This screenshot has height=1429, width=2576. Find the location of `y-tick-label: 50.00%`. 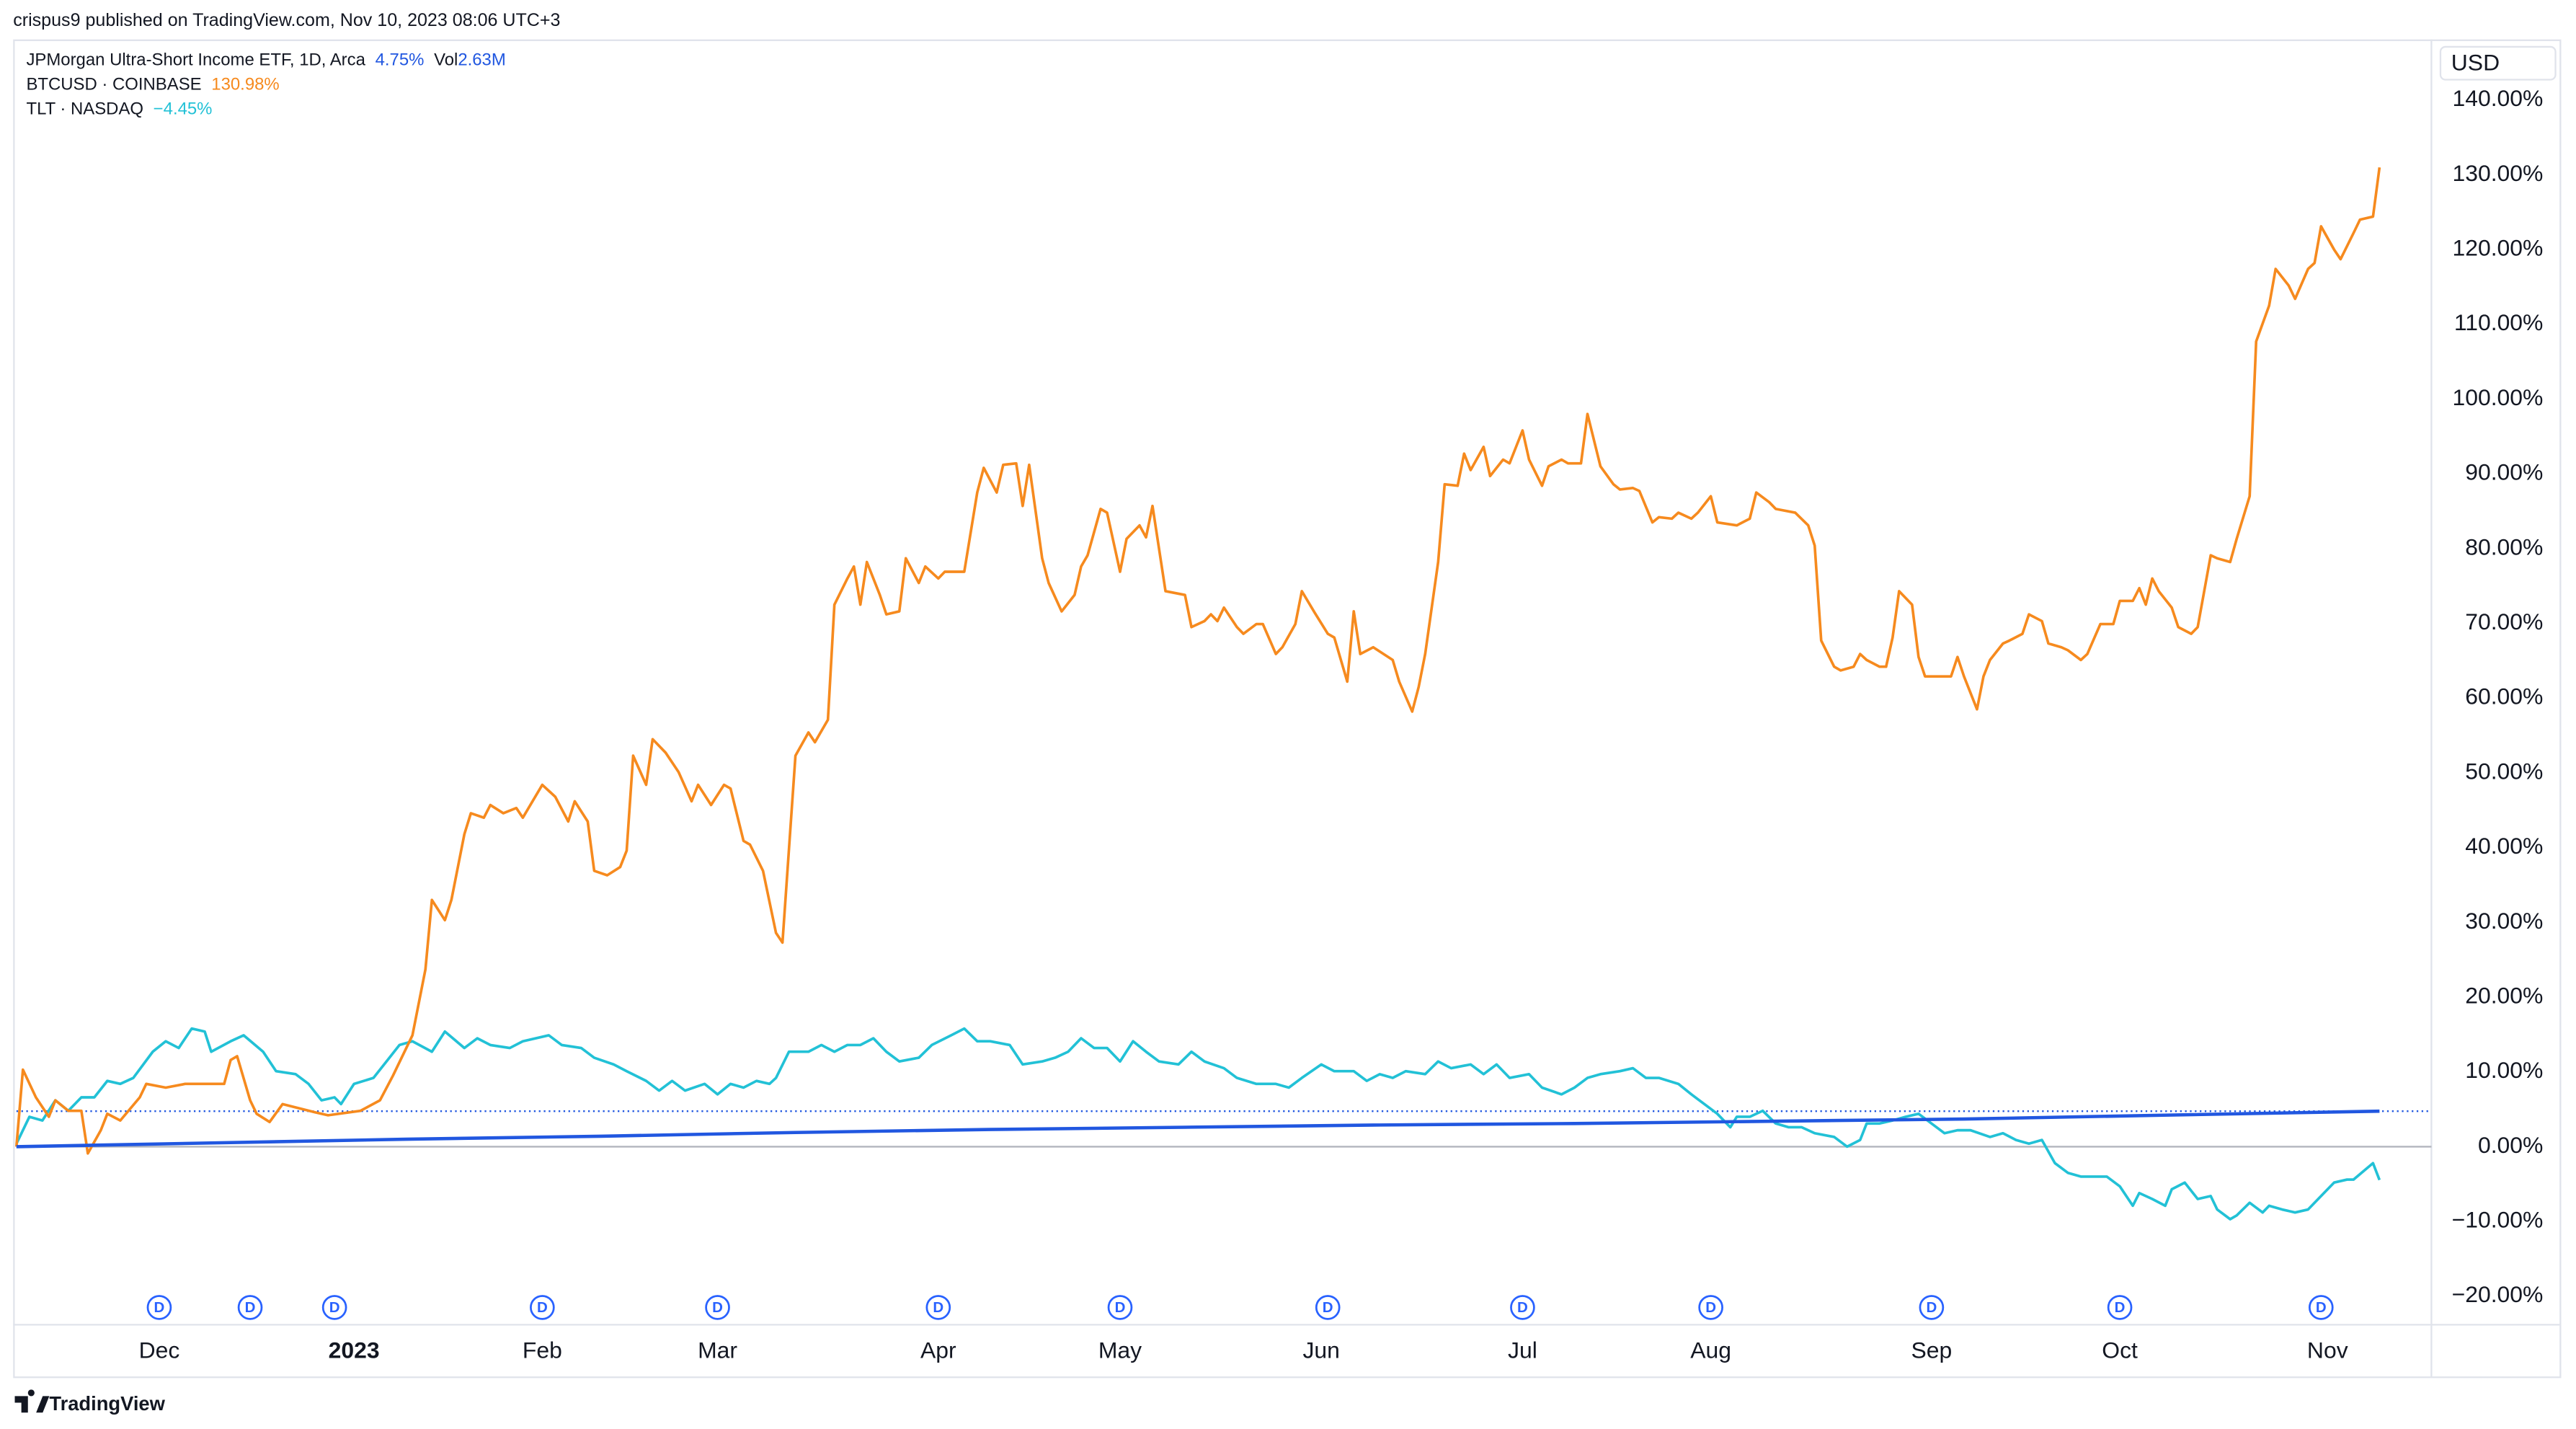

y-tick-label: 50.00% is located at coordinates (2504, 771).